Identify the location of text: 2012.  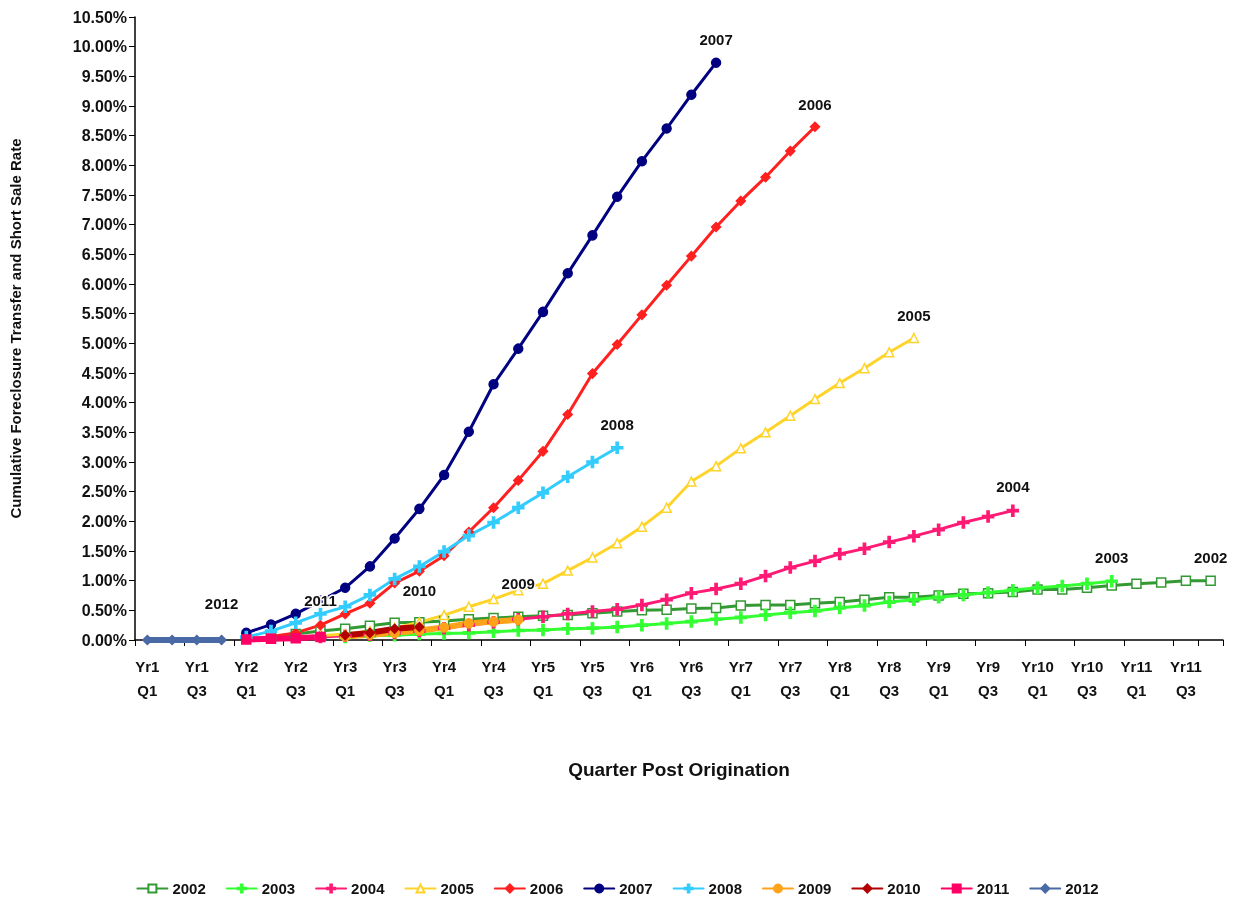
(221, 603).